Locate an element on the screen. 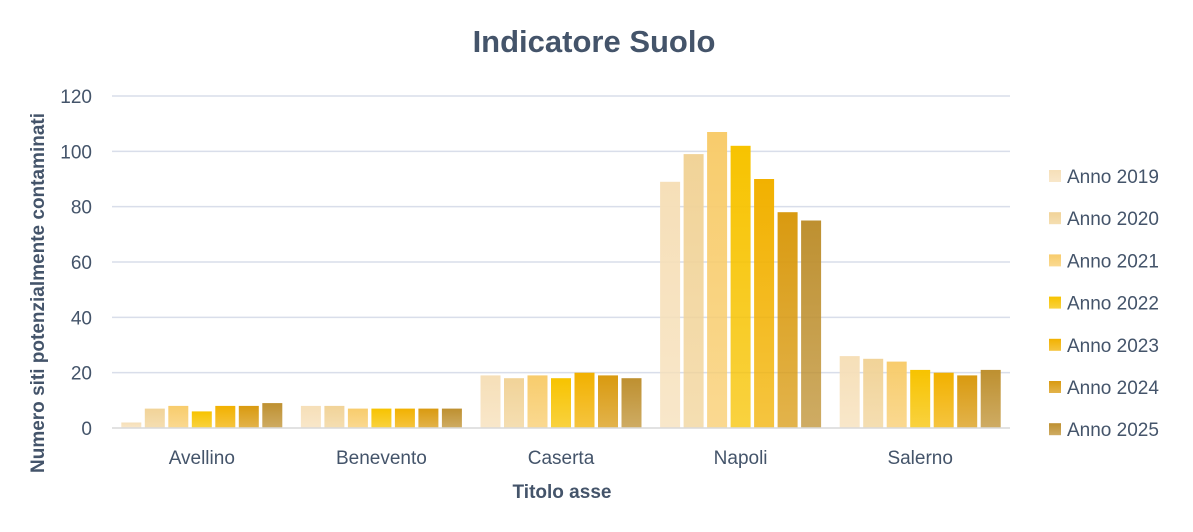 This screenshot has width=1193, height=532. bar-caserta-anno-2020 is located at coordinates (514, 403).